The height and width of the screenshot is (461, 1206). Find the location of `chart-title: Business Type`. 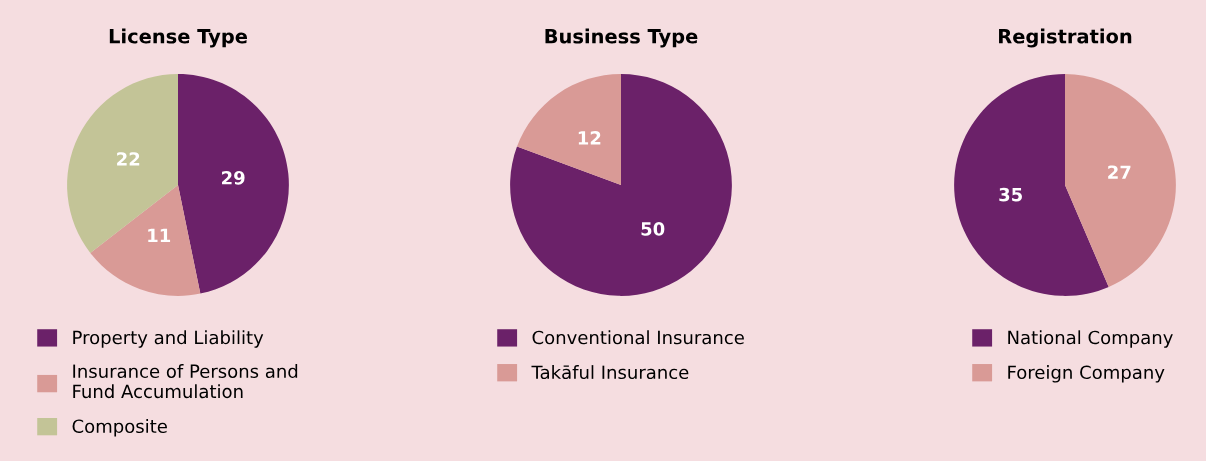

chart-title: Business Type is located at coordinates (621, 38).